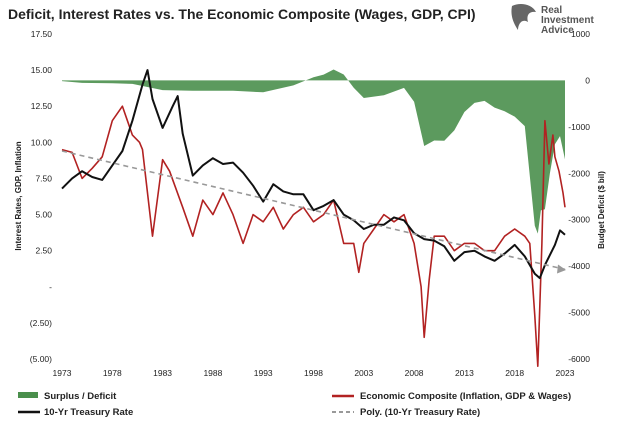 This screenshot has width=620, height=429. What do you see at coordinates (62, 373) in the screenshot?
I see `x-tick: 1973` at bounding box center [62, 373].